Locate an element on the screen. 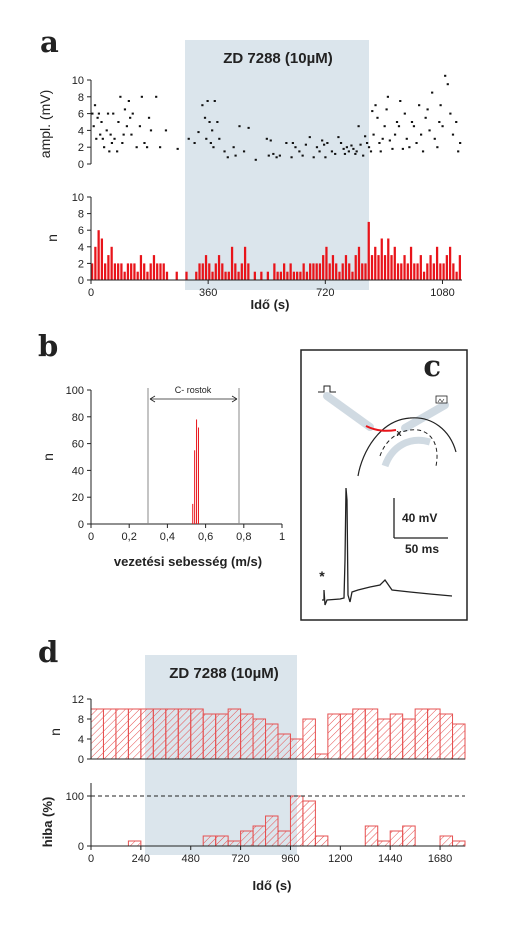  x-tick-label: 720 is located at coordinates (325, 293).